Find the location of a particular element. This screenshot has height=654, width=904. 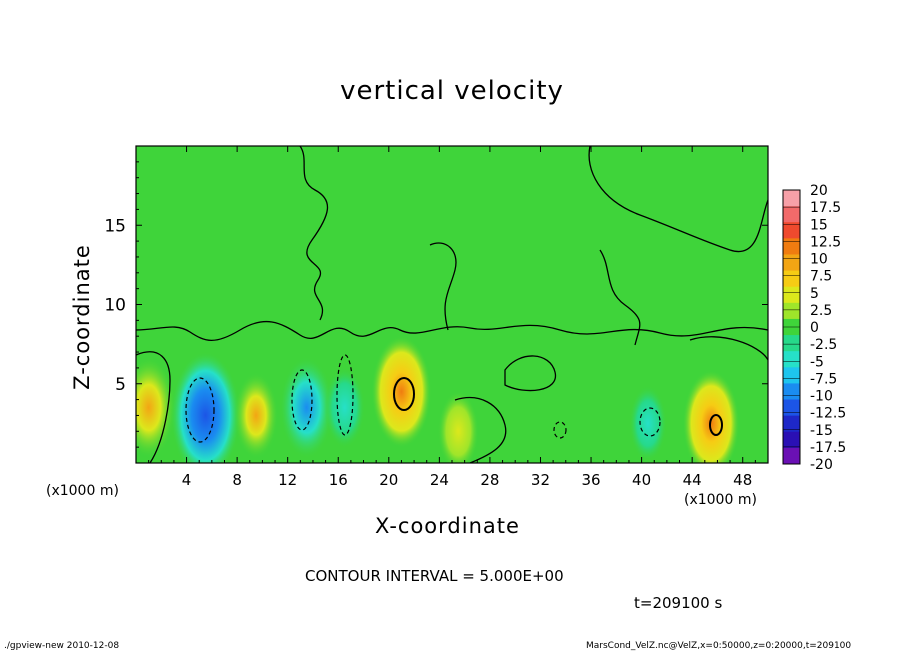

negative-contours is located at coordinates (423, 398).